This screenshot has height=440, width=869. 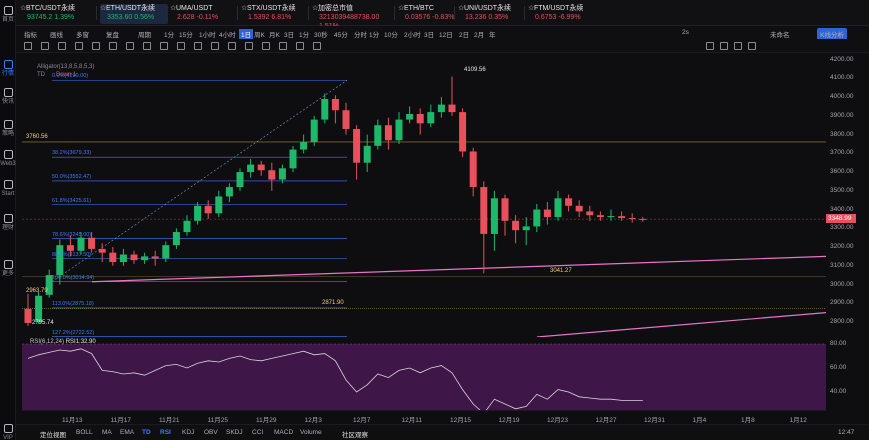 I want to click on timeframe-3: 4小时, so click(x=227, y=35).